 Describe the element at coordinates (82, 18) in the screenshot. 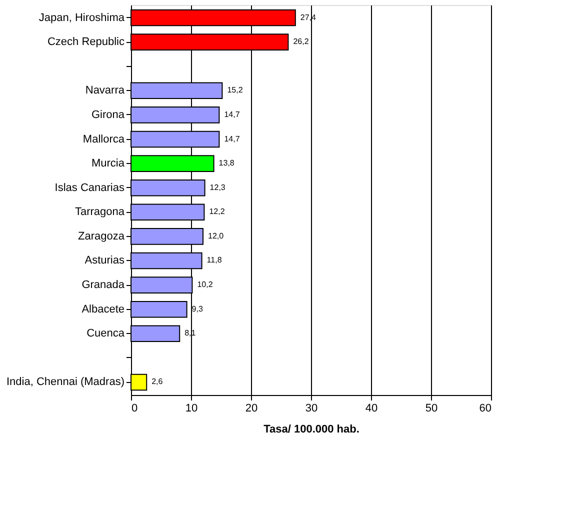

I see `y-tick-label: Japan, Hiroshima` at that location.